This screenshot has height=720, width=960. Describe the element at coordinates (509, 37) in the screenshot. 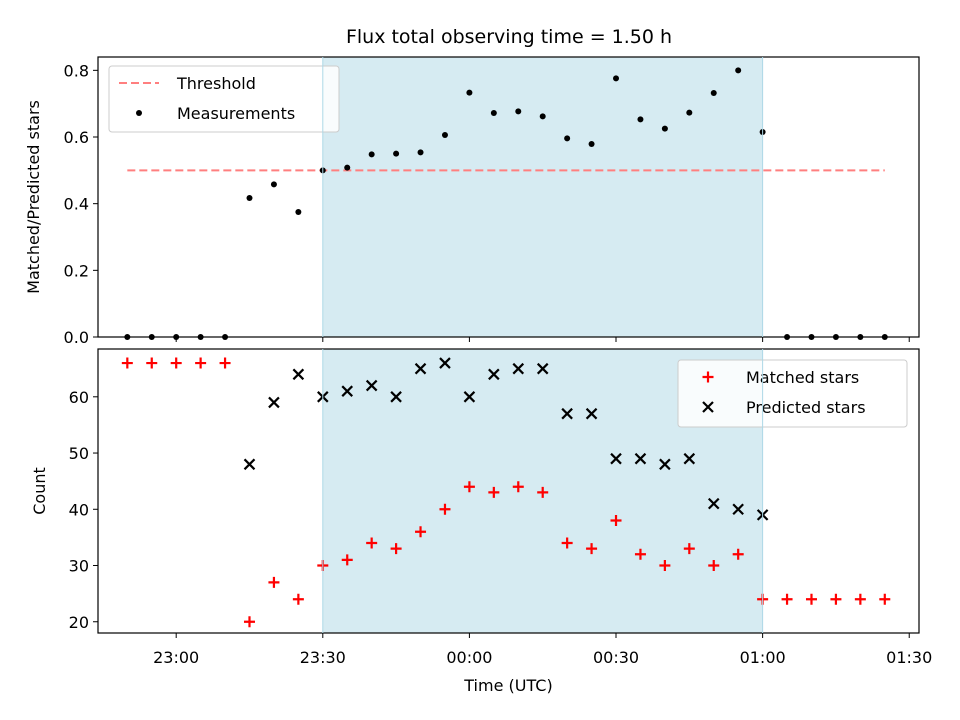

I see `chart-title: Flux total observing time = 1.50 h` at that location.